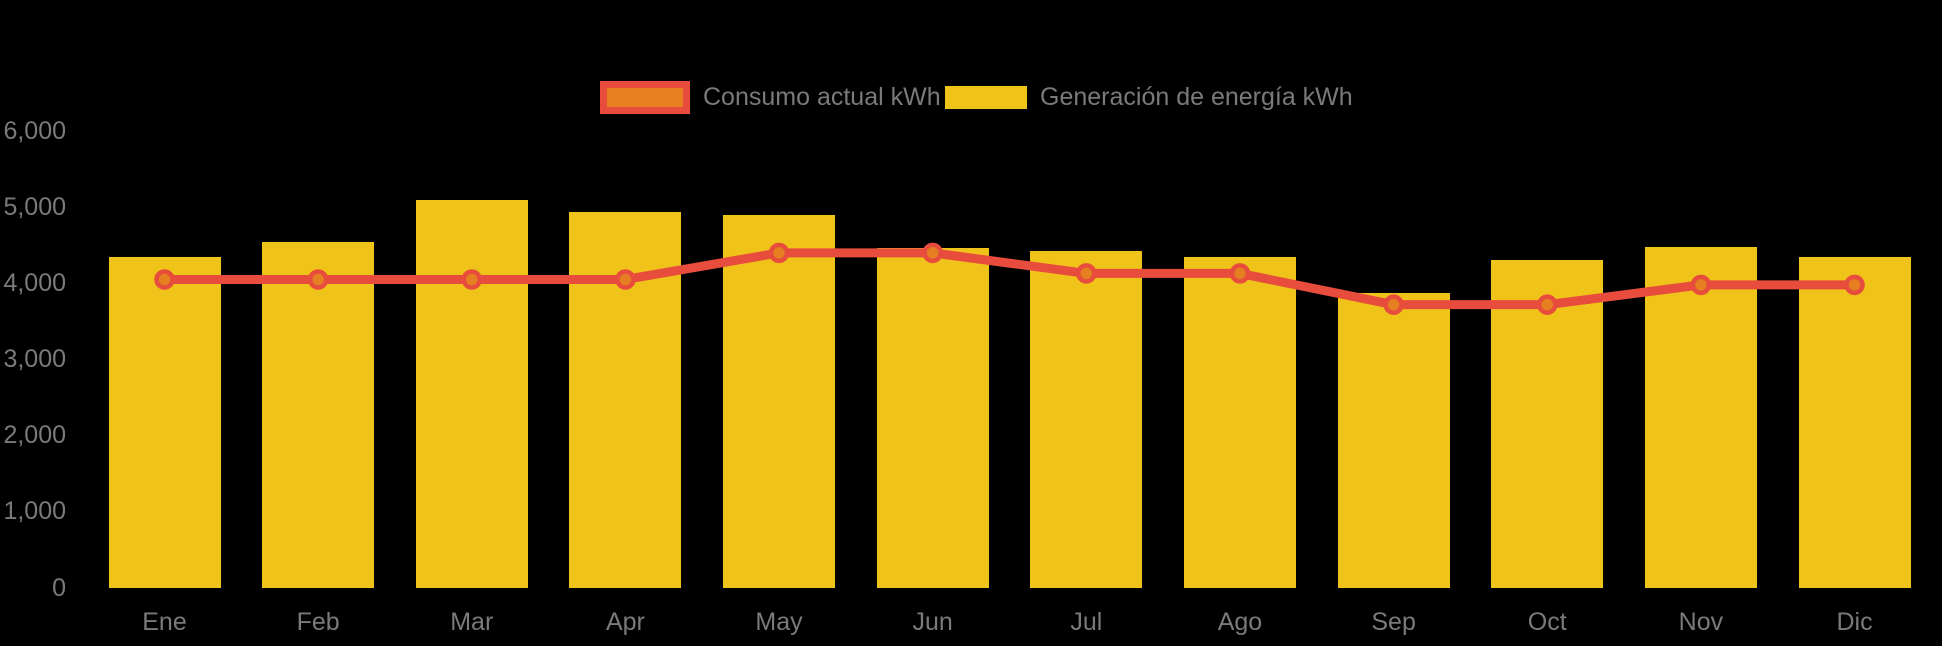 Image resolution: width=1942 pixels, height=646 pixels. I want to click on x-tick-label-ene: Ene, so click(164, 622).